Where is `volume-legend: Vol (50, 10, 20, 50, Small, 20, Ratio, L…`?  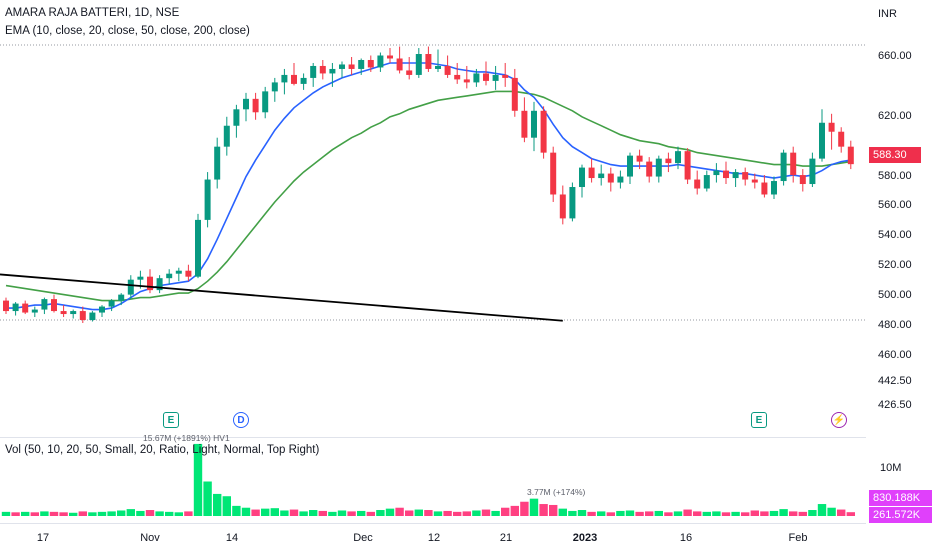
volume-legend: Vol (50, 10, 20, 50, Small, 20, Ratio, L… is located at coordinates (162, 450).